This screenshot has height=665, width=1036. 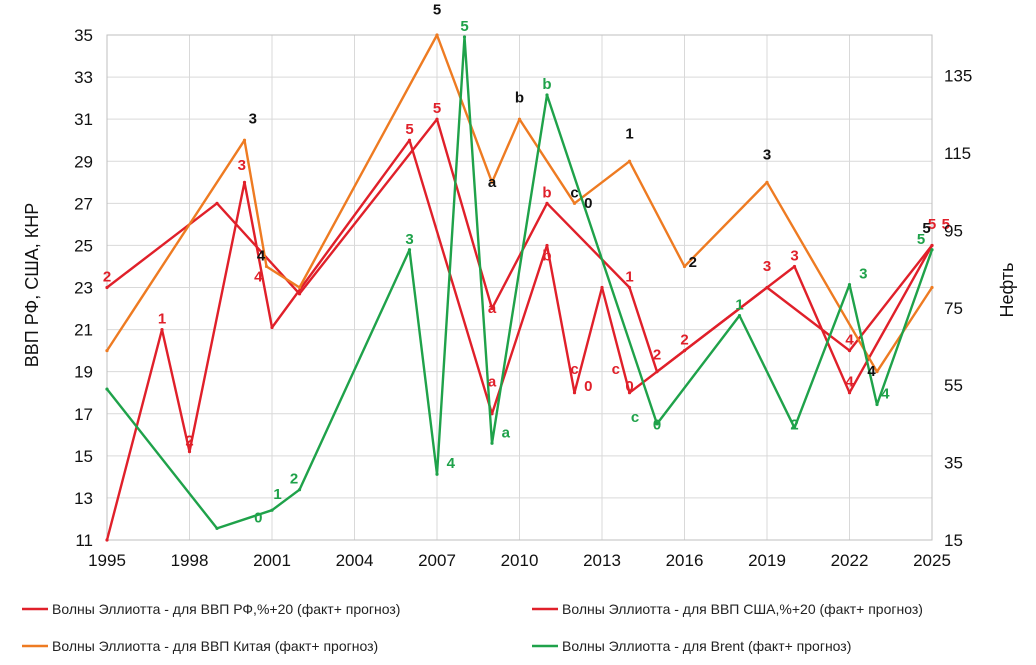 I want to click on x-tick-1998: 1998, so click(x=190, y=560).